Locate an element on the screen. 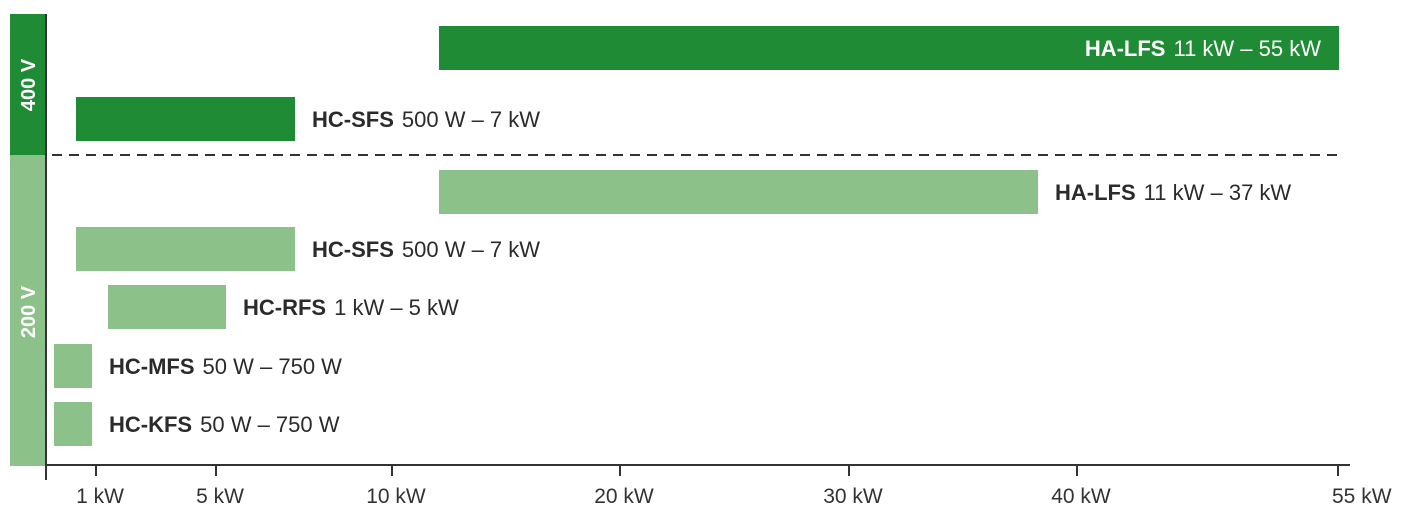 The width and height of the screenshot is (1416, 511). series-range: 11 kW – 55 kW is located at coordinates (1247, 48).